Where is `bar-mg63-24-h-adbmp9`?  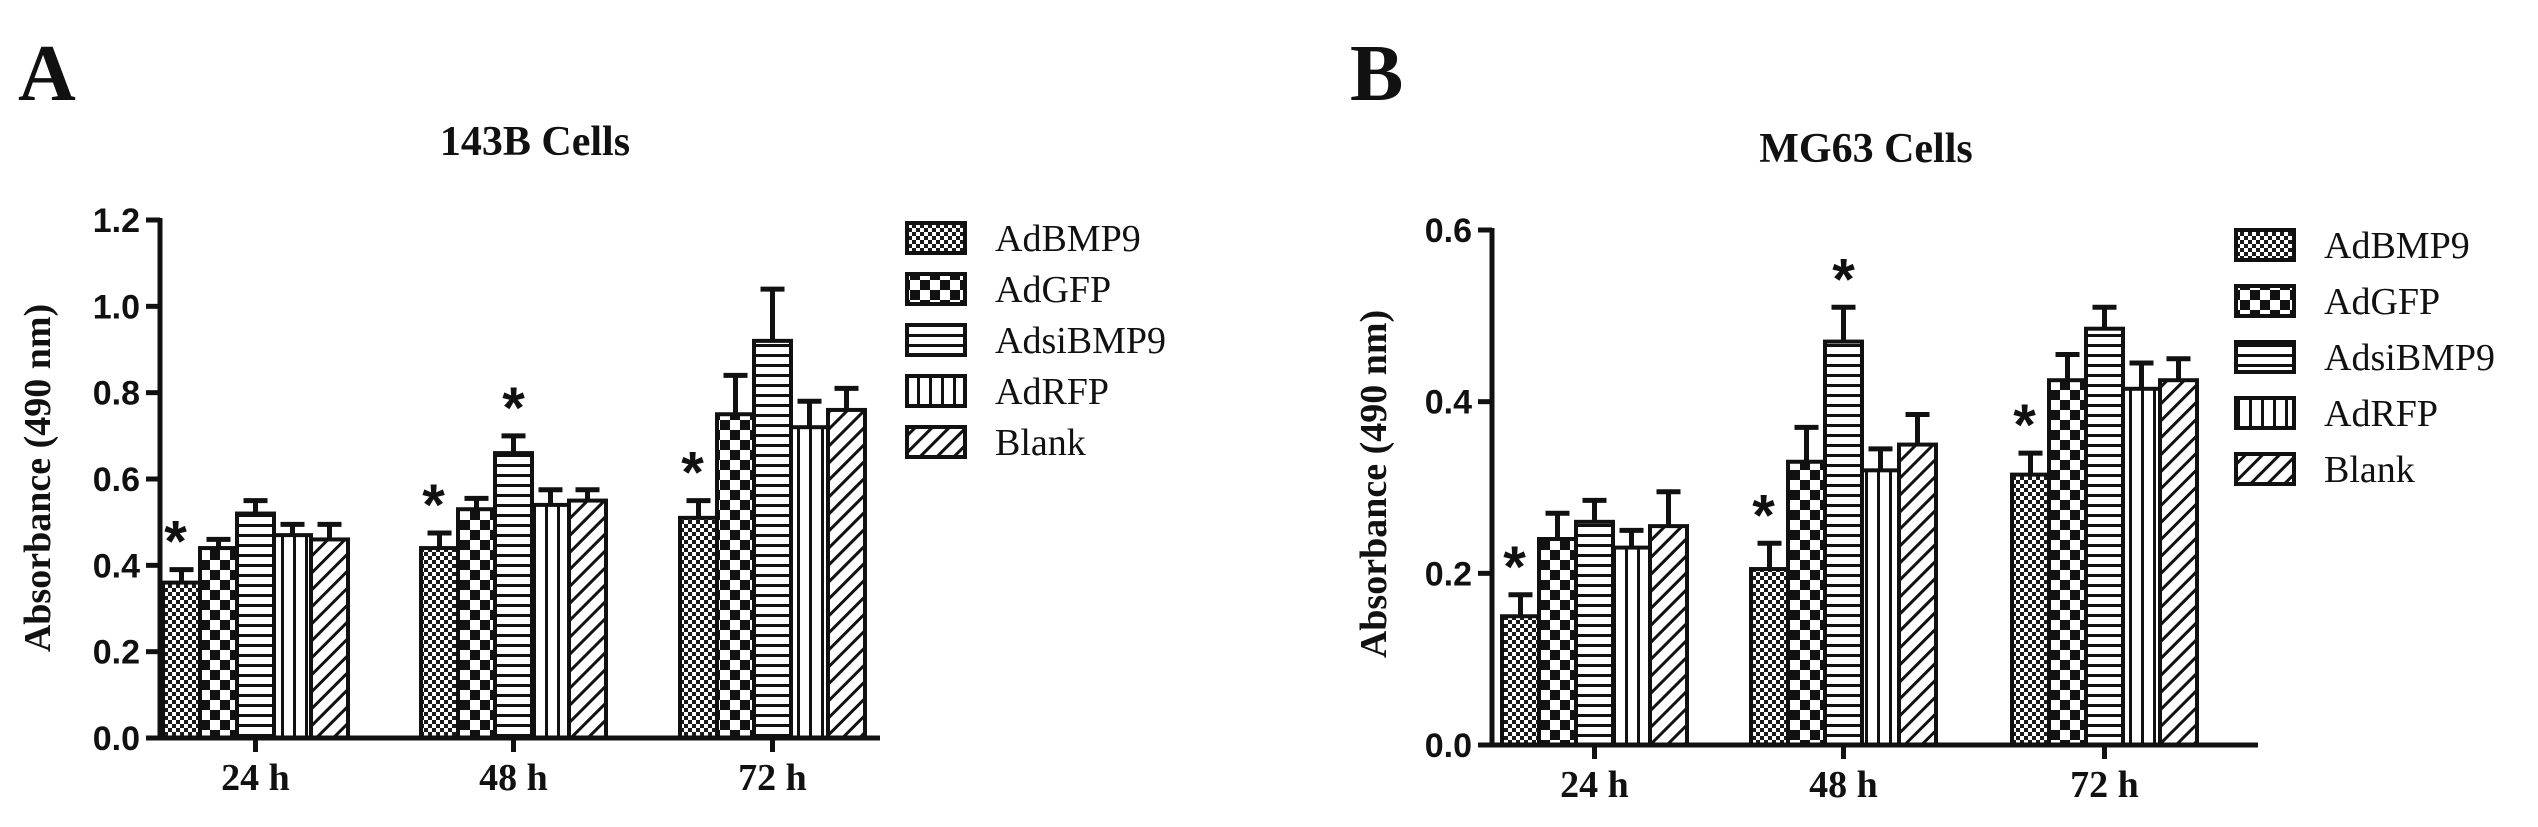
bar-mg63-24-h-adbmp9 is located at coordinates (1520, 680).